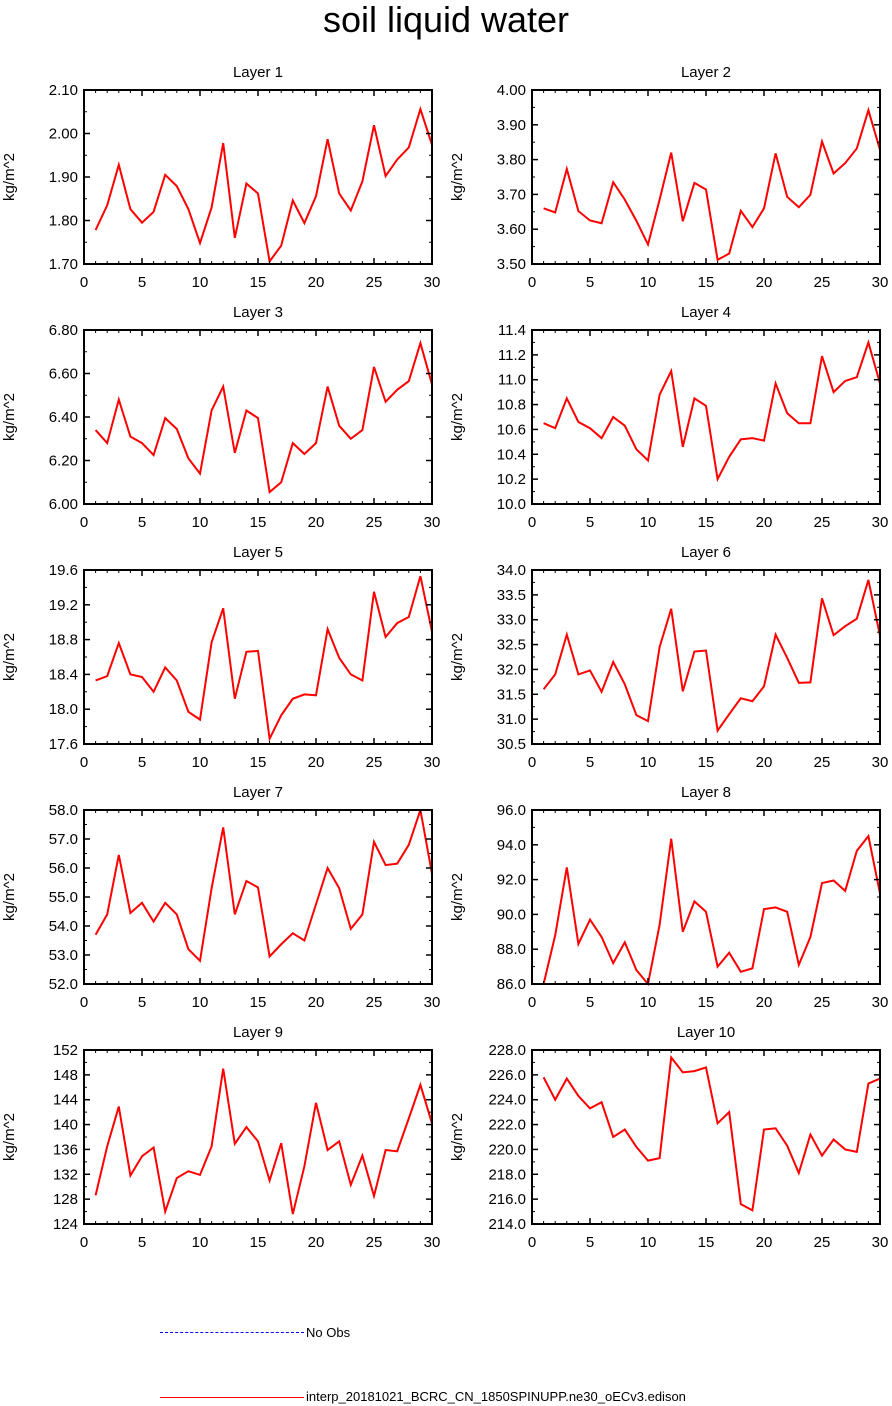 This screenshot has width=892, height=1406. I want to click on y-tick-label: 1.90, so click(63, 177).